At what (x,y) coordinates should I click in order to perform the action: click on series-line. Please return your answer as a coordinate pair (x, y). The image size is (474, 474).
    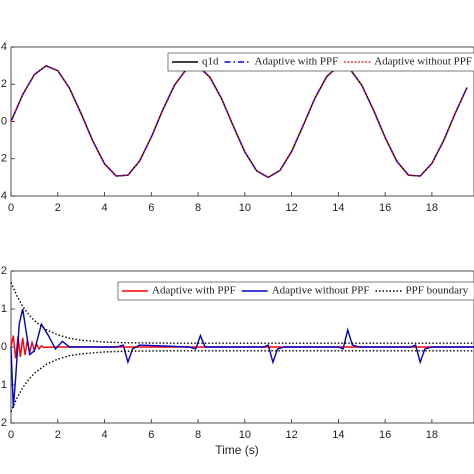
    Looking at the image, I should click on (242, 313).